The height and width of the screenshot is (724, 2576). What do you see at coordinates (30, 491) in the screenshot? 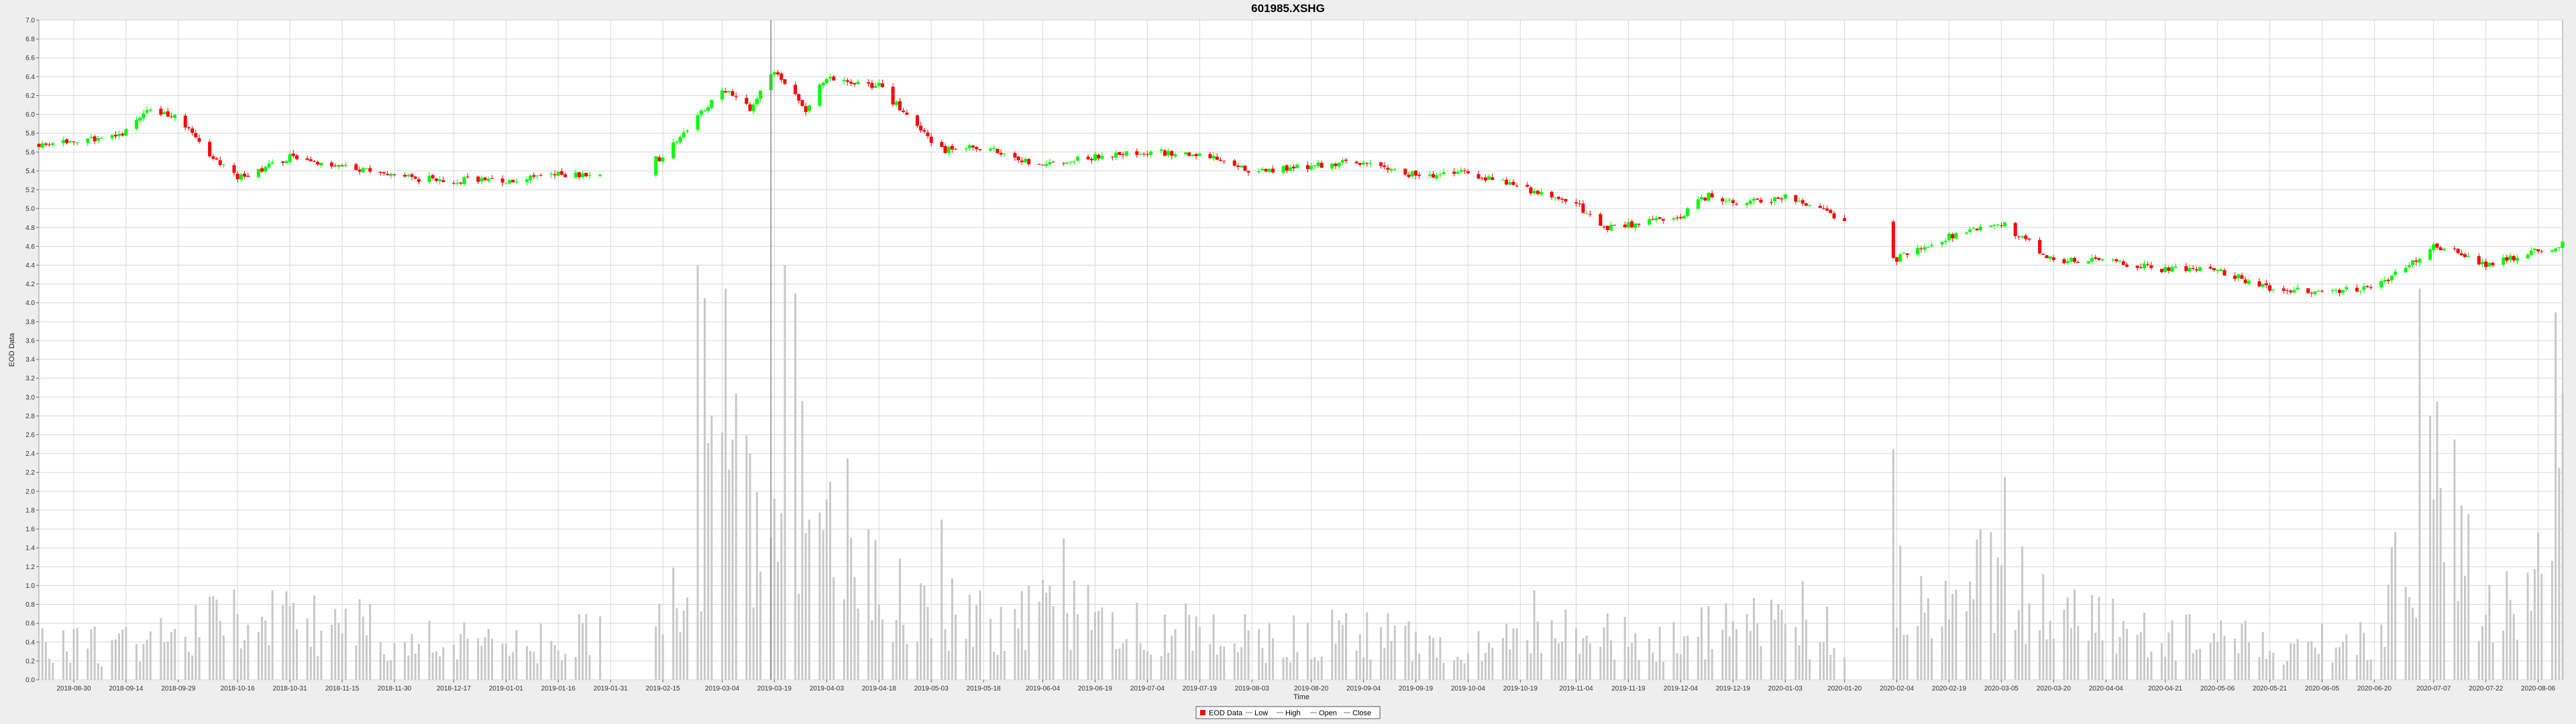
I see `y-tick-label: 2.0` at bounding box center [30, 491].